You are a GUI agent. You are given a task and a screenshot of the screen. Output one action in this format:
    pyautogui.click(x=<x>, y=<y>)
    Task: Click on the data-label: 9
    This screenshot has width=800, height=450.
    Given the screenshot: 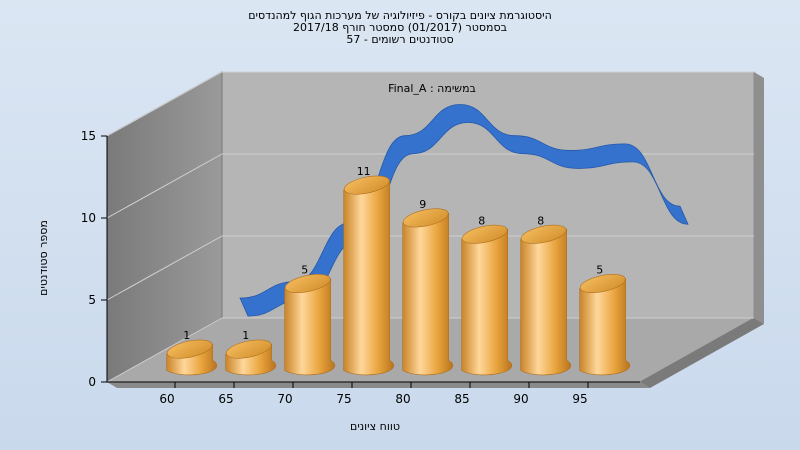 What is the action you would take?
    pyautogui.click(x=422, y=204)
    